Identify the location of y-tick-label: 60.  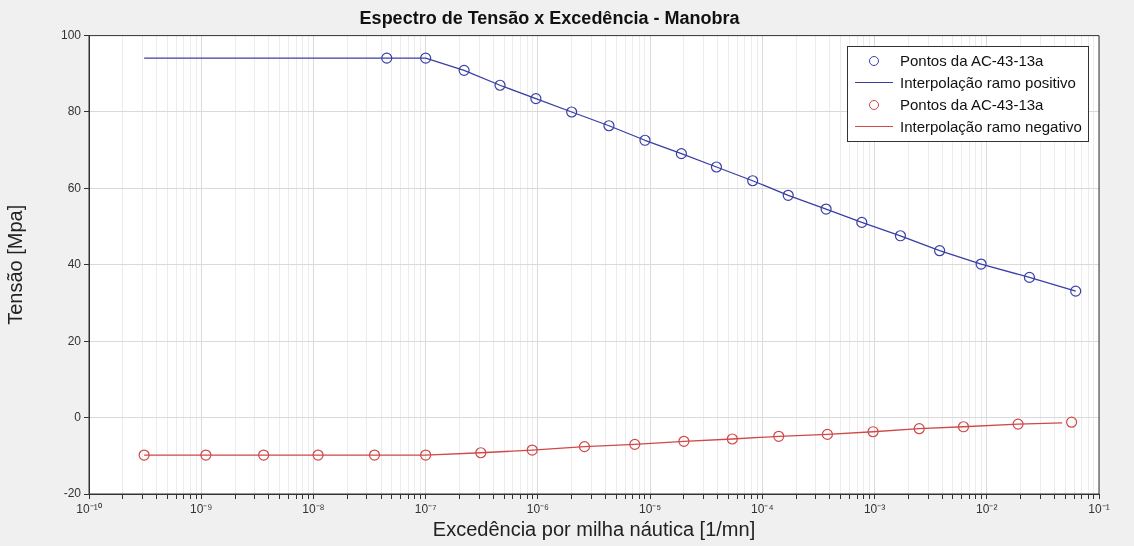
(74, 187).